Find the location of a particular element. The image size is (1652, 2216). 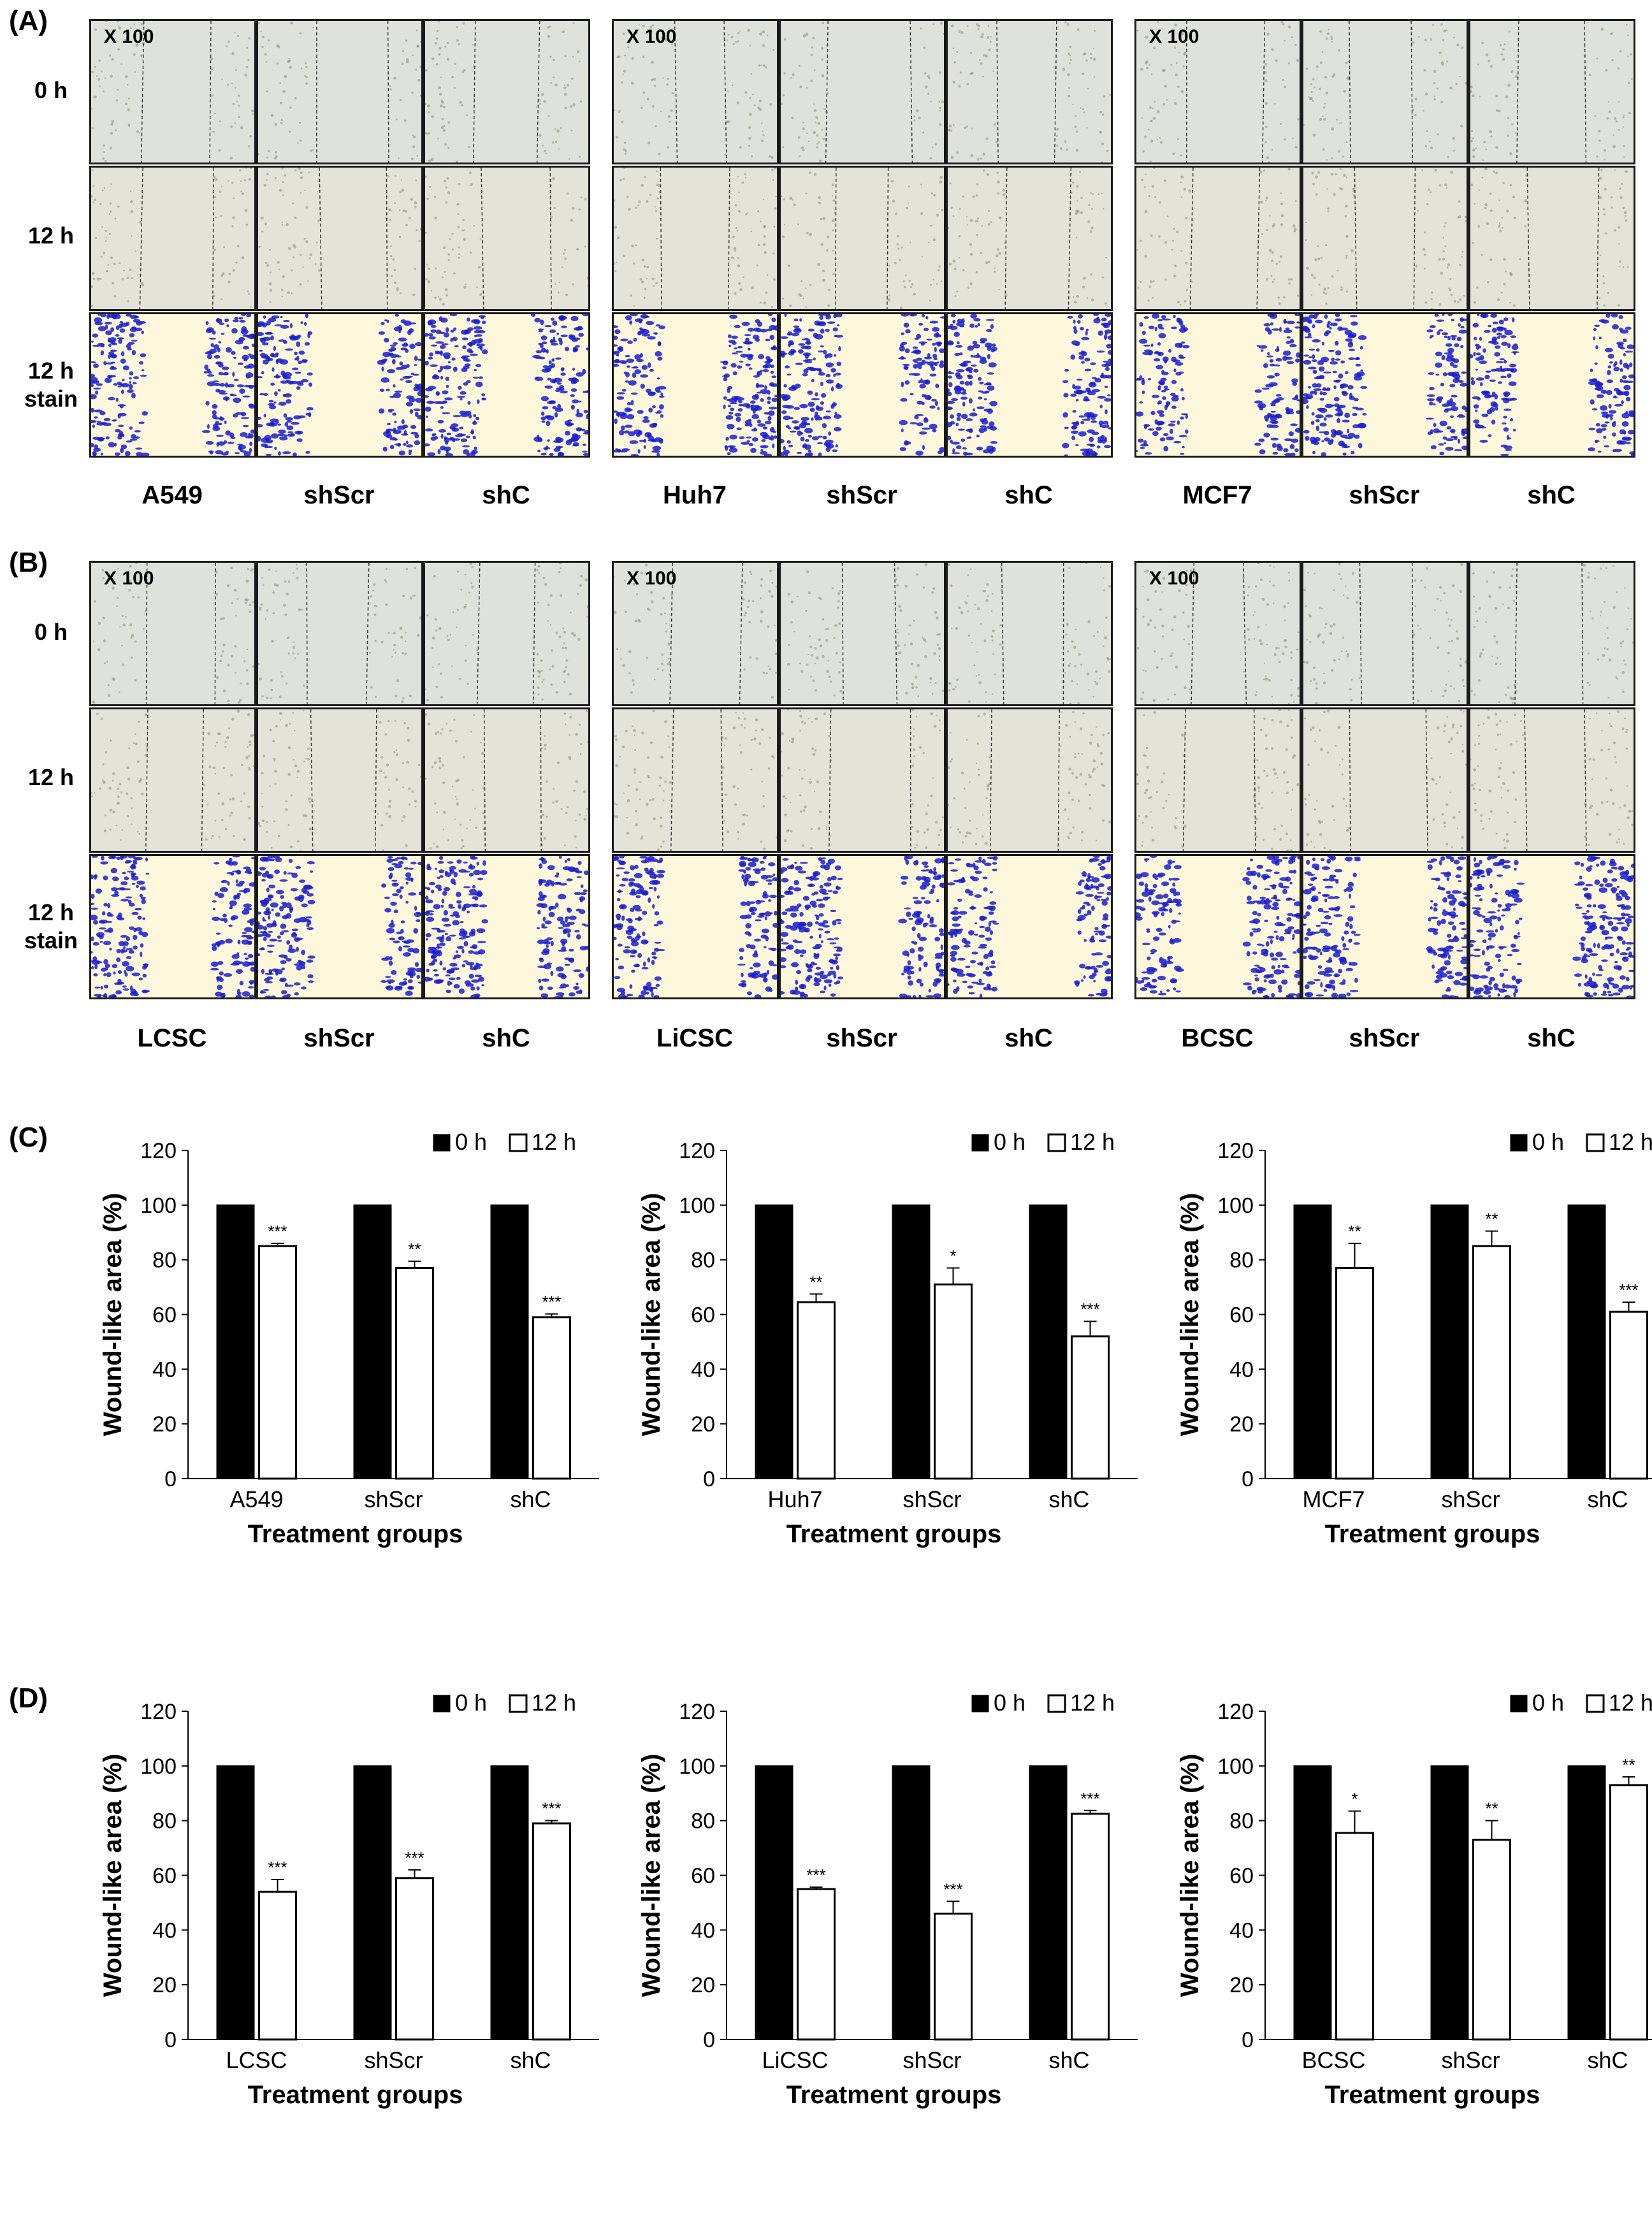

row-label-12h-stain-b: 12 h stain is located at coordinates (51, 927).